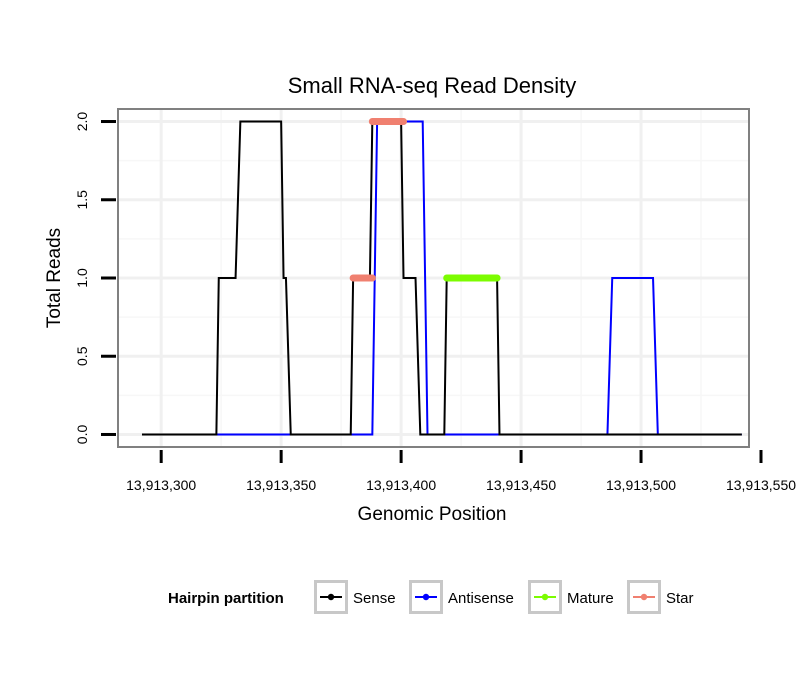 The width and height of the screenshot is (810, 690). I want to click on y-axis-title: Total Reads, so click(54, 278).